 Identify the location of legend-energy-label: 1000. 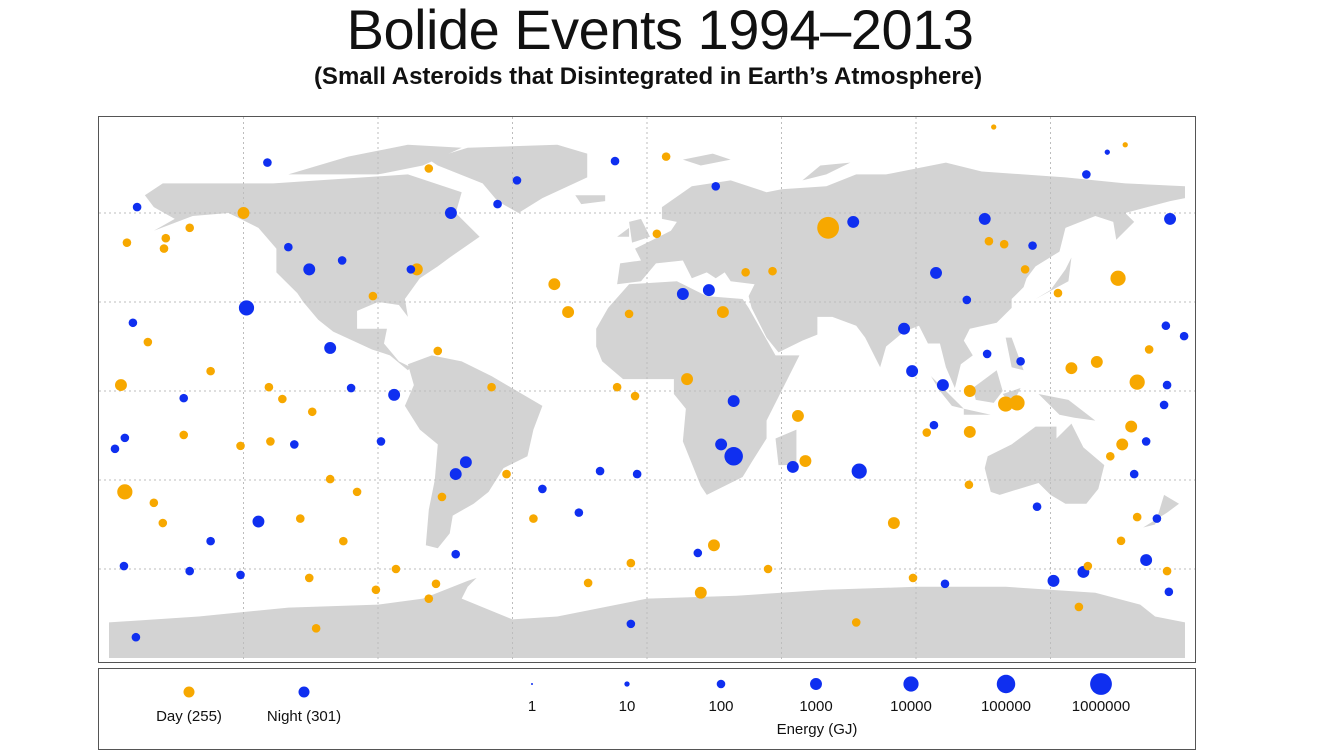
(816, 706).